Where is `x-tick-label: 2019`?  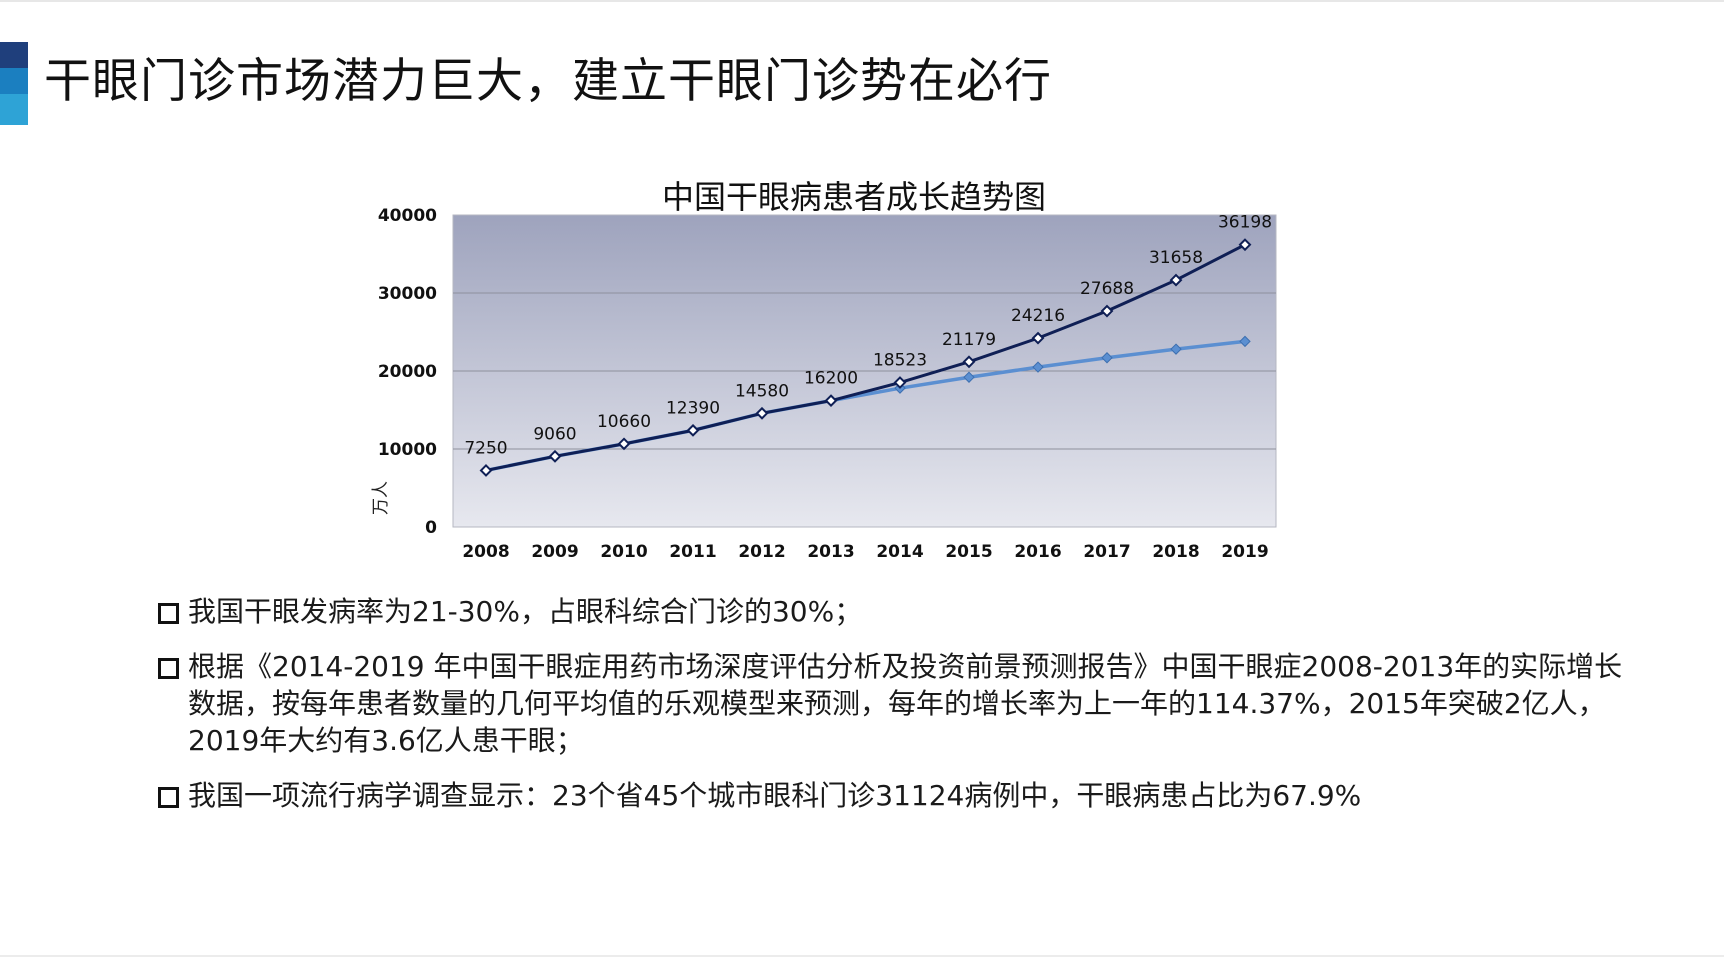 x-tick-label: 2019 is located at coordinates (1244, 552).